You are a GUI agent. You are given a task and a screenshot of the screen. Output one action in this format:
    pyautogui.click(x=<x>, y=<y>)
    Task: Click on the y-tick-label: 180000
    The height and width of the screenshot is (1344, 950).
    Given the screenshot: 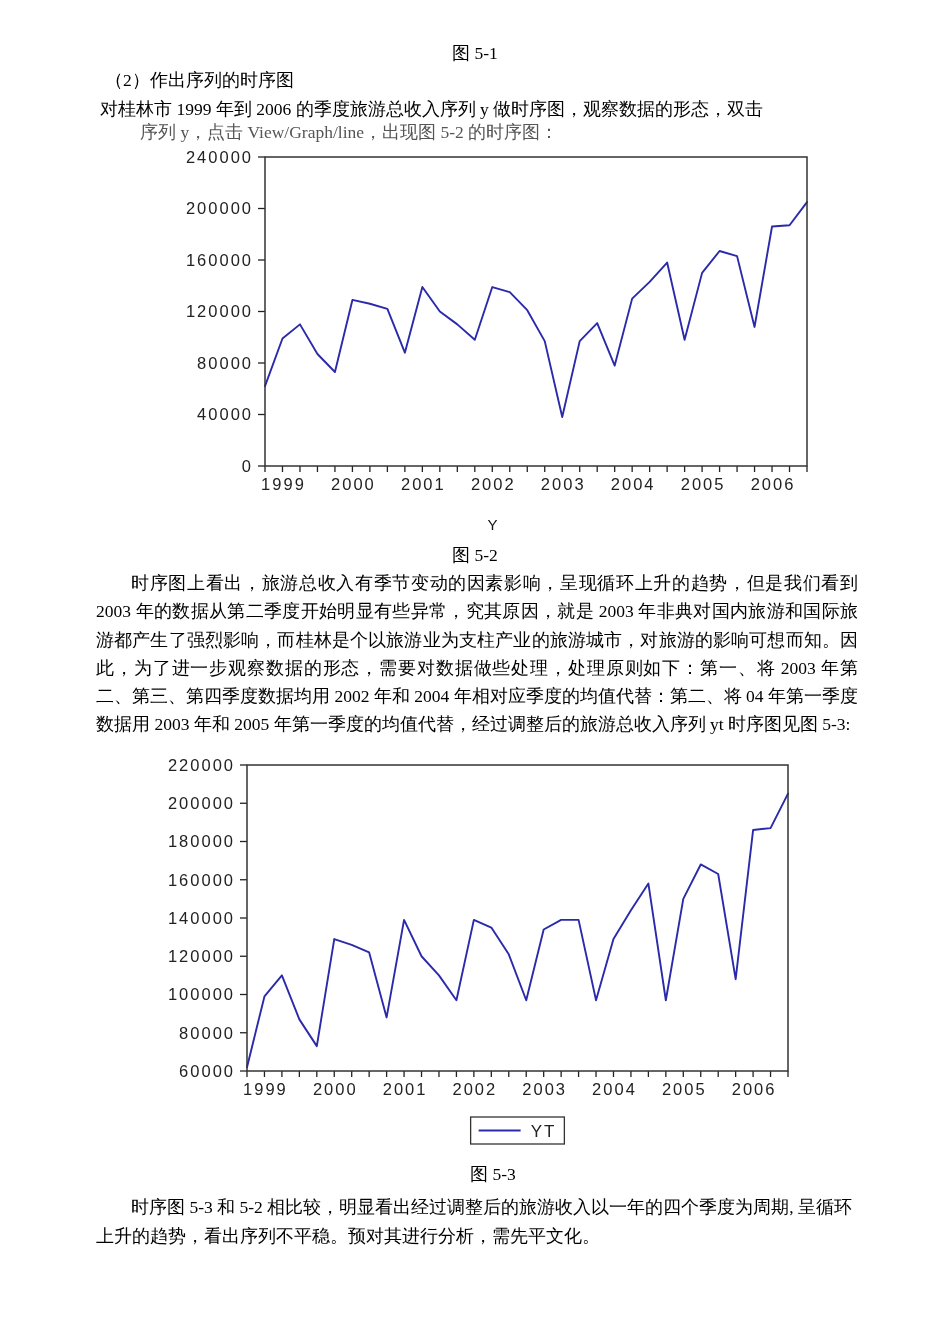 What is the action you would take?
    pyautogui.click(x=201, y=841)
    